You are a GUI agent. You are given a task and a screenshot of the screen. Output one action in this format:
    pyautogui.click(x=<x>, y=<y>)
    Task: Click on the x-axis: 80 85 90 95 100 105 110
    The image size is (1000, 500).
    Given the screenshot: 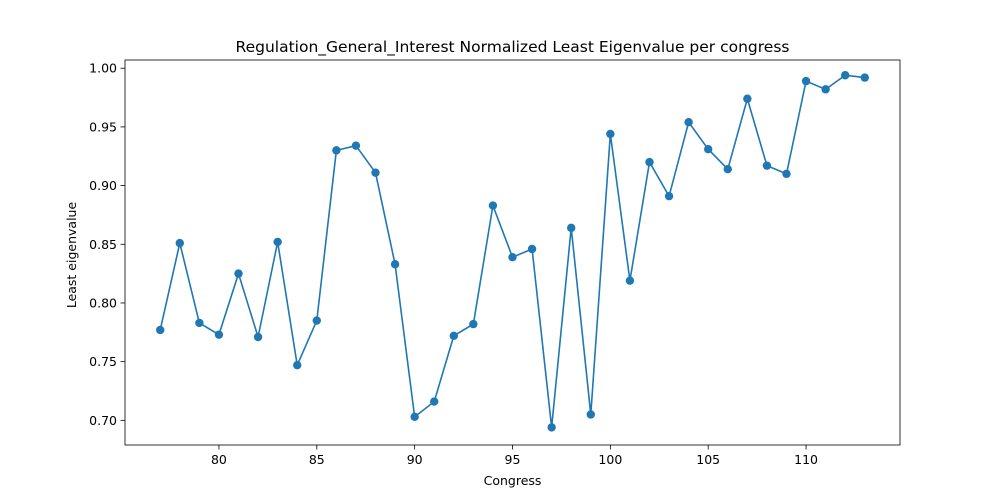 What is the action you would take?
    pyautogui.click(x=514, y=456)
    